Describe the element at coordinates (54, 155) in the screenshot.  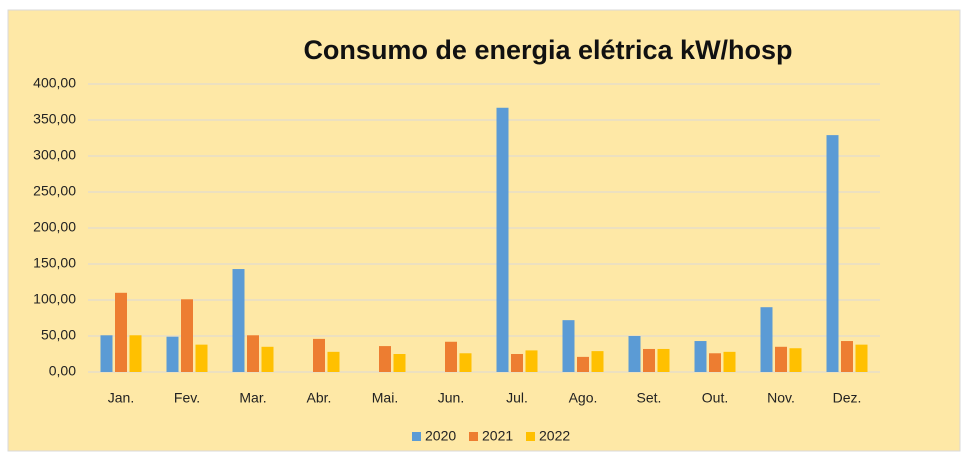
I see `y-tick-label: 300,00` at that location.